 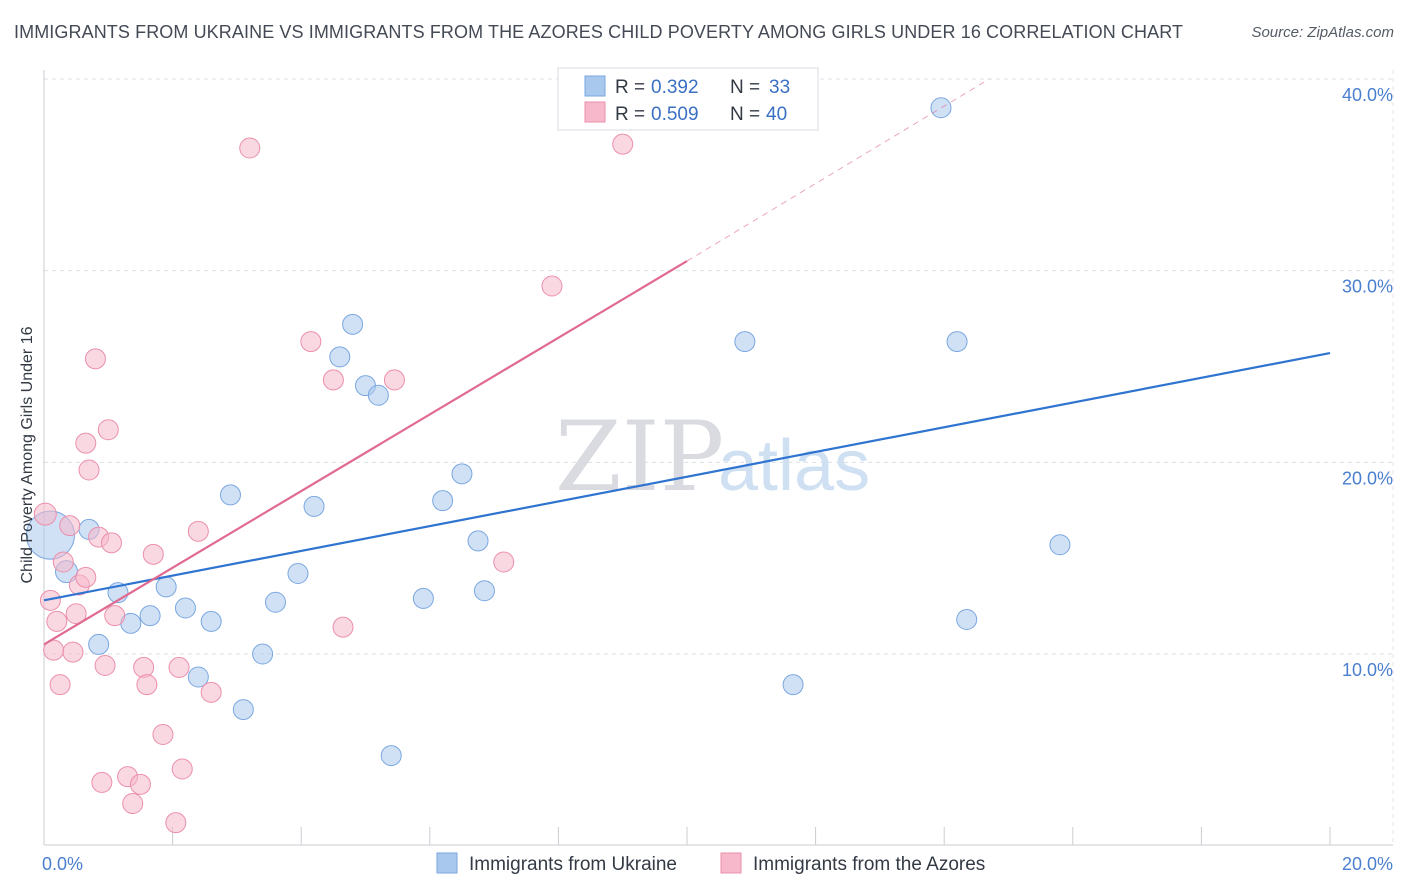 I want to click on y-tick-label: 10.0%, so click(x=1367, y=670).